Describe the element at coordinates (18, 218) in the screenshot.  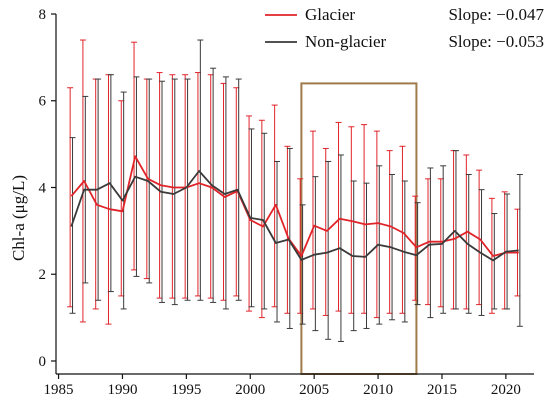
I see `y-axis-title: Chl-a (μg/L)` at that location.